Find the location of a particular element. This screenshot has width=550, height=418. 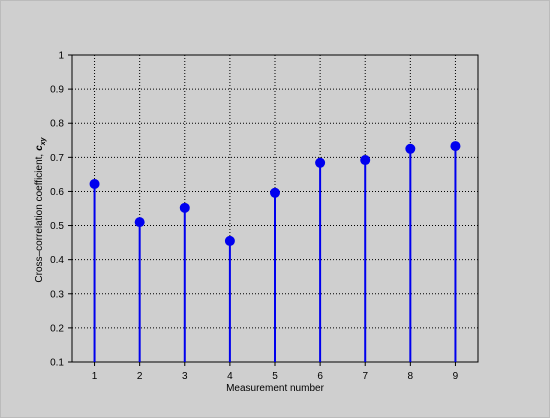

y-label-subscript: xy is located at coordinates (43, 141).